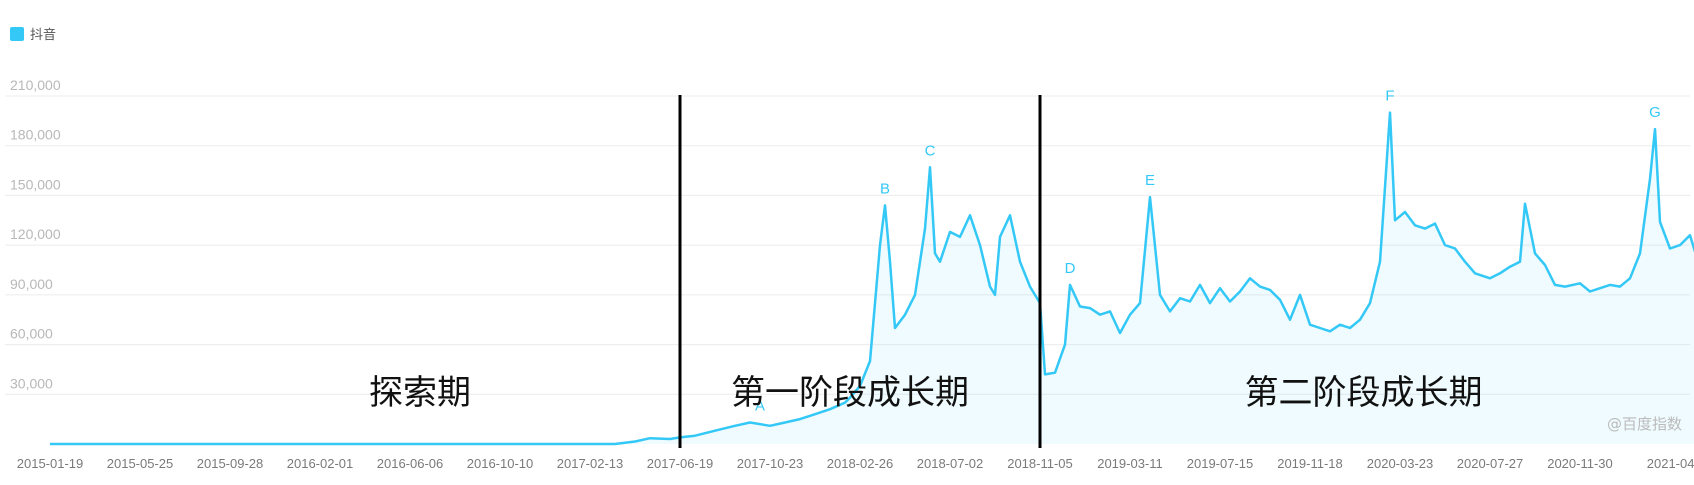 This screenshot has height=485, width=1694. I want to click on watermark: @百度指数, so click(1644, 424).